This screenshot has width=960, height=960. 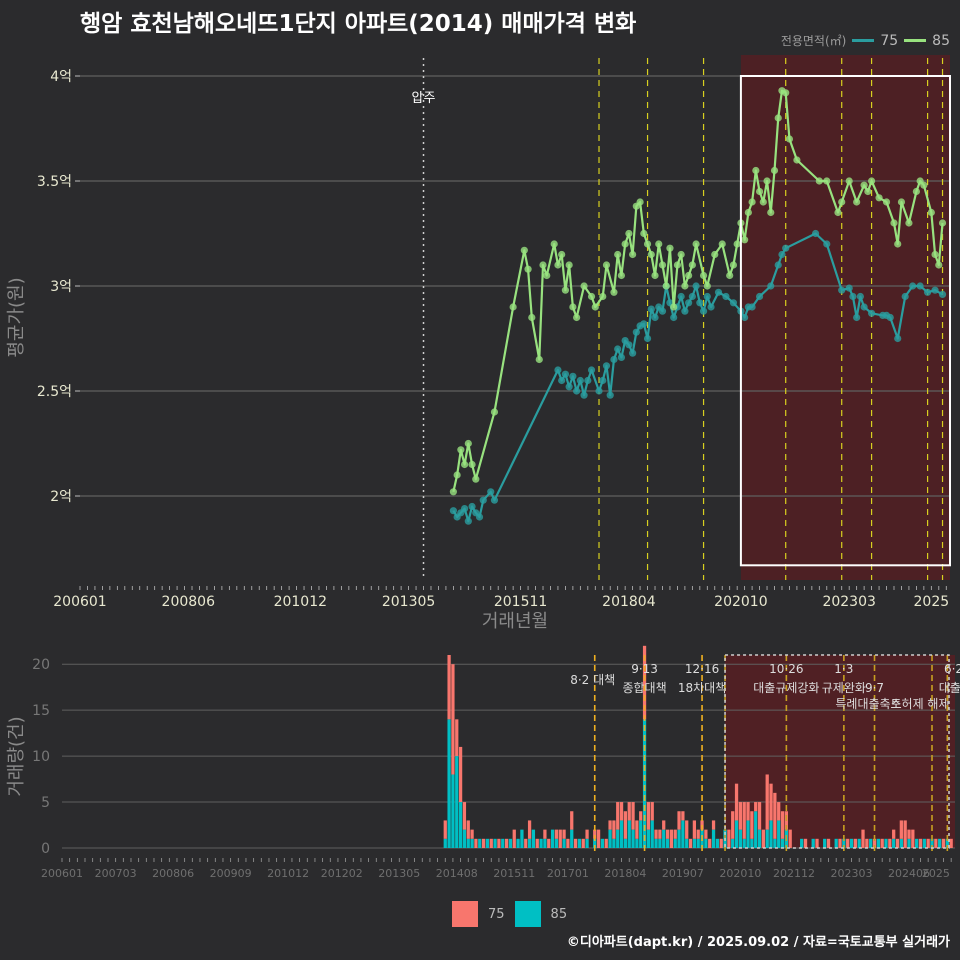 What do you see at coordinates (509, 914) in the screenshot?
I see `bottom-legend: 75 85` at bounding box center [509, 914].